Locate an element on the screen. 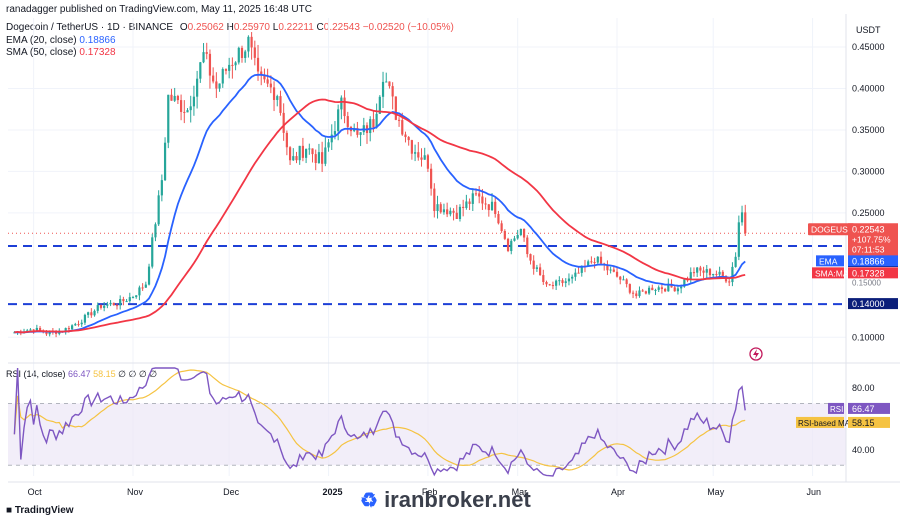 The width and height of the screenshot is (900, 523). rsi-legend-value: 66.47 is located at coordinates (79, 374).